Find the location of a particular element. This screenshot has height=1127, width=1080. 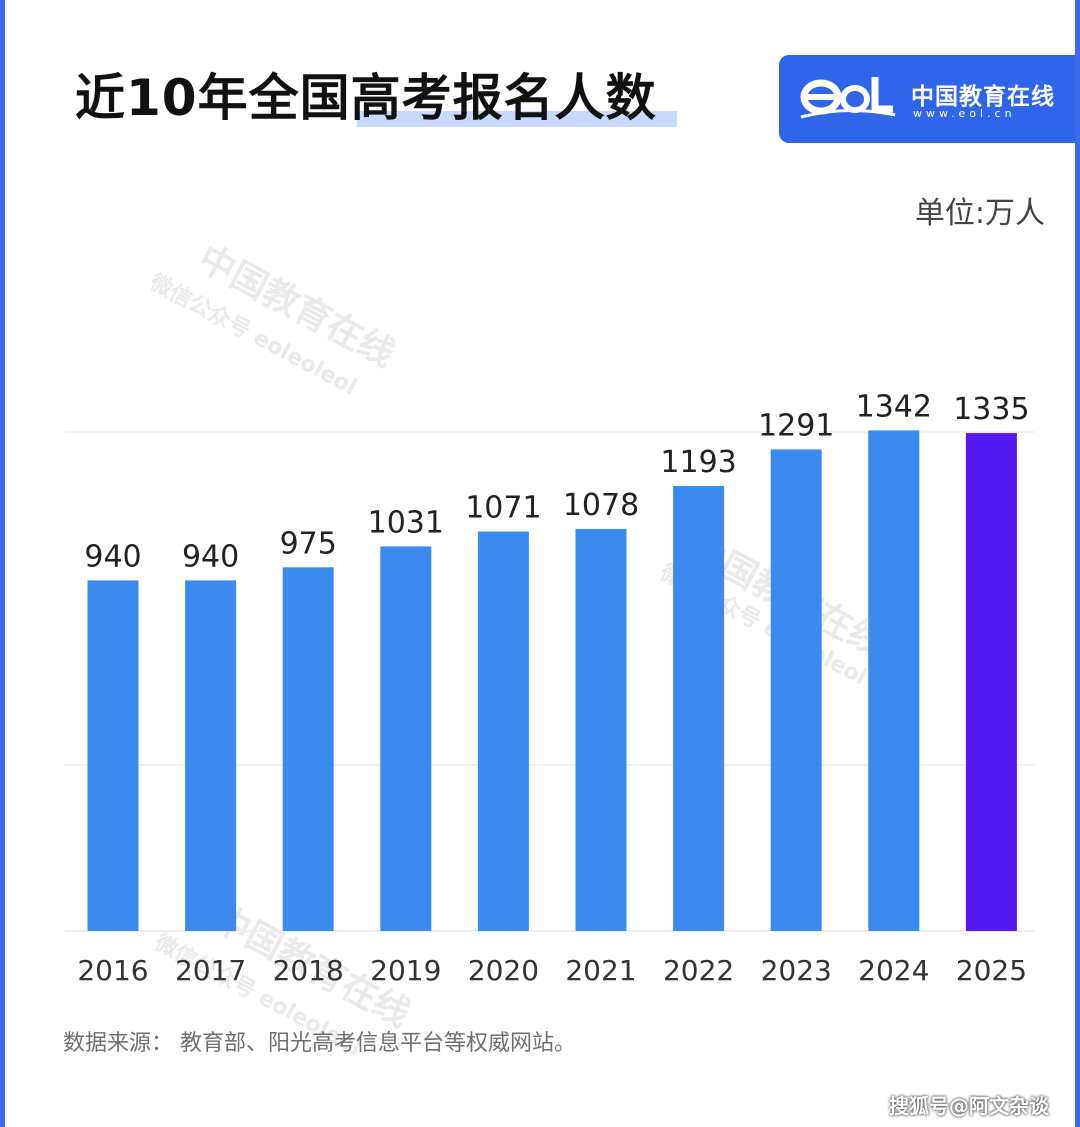

logo-url: www.eol.cn is located at coordinates (964, 113).